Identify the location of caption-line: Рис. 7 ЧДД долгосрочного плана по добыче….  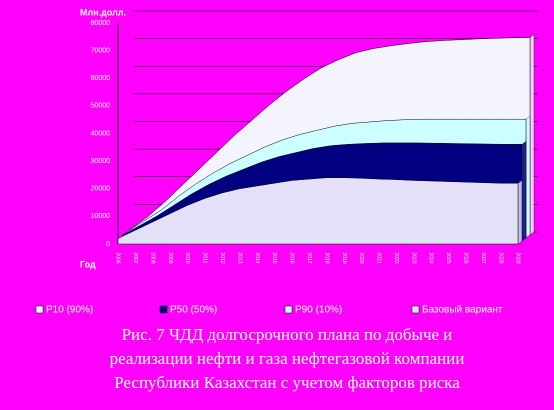
(287, 334).